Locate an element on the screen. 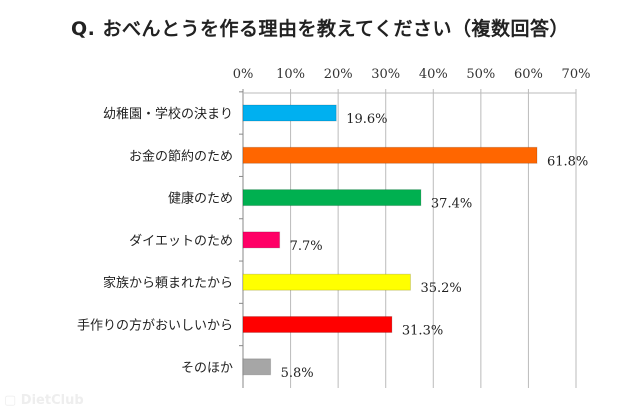 This screenshot has height=410, width=640. tick-label: 70% is located at coordinates (576, 74).